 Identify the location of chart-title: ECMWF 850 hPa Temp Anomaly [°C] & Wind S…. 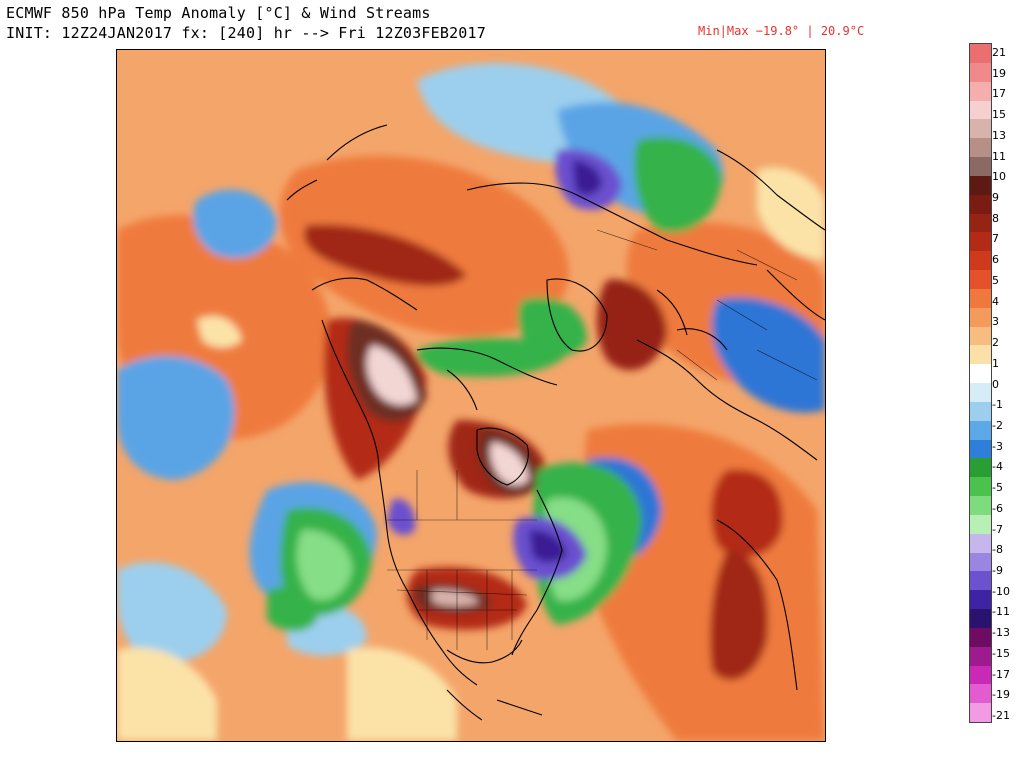
(218, 13).